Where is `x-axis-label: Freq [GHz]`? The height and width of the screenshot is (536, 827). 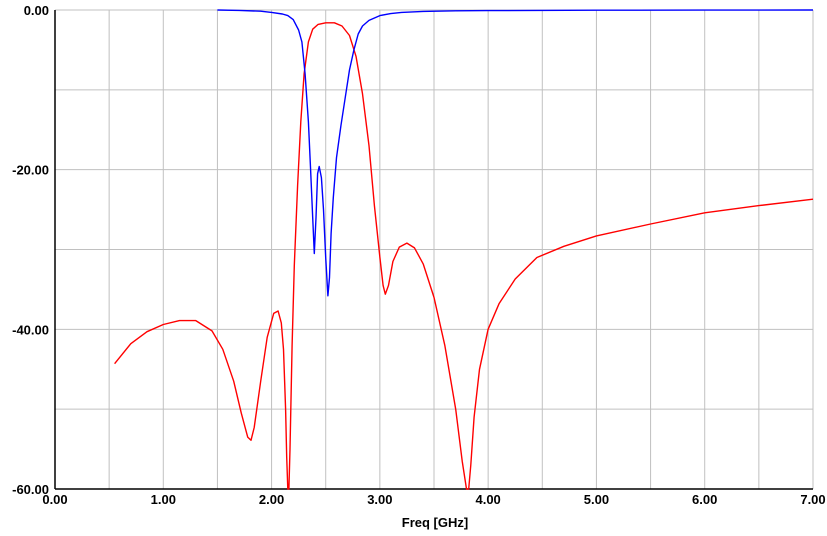
x-axis-label: Freq [GHz] is located at coordinates (435, 522).